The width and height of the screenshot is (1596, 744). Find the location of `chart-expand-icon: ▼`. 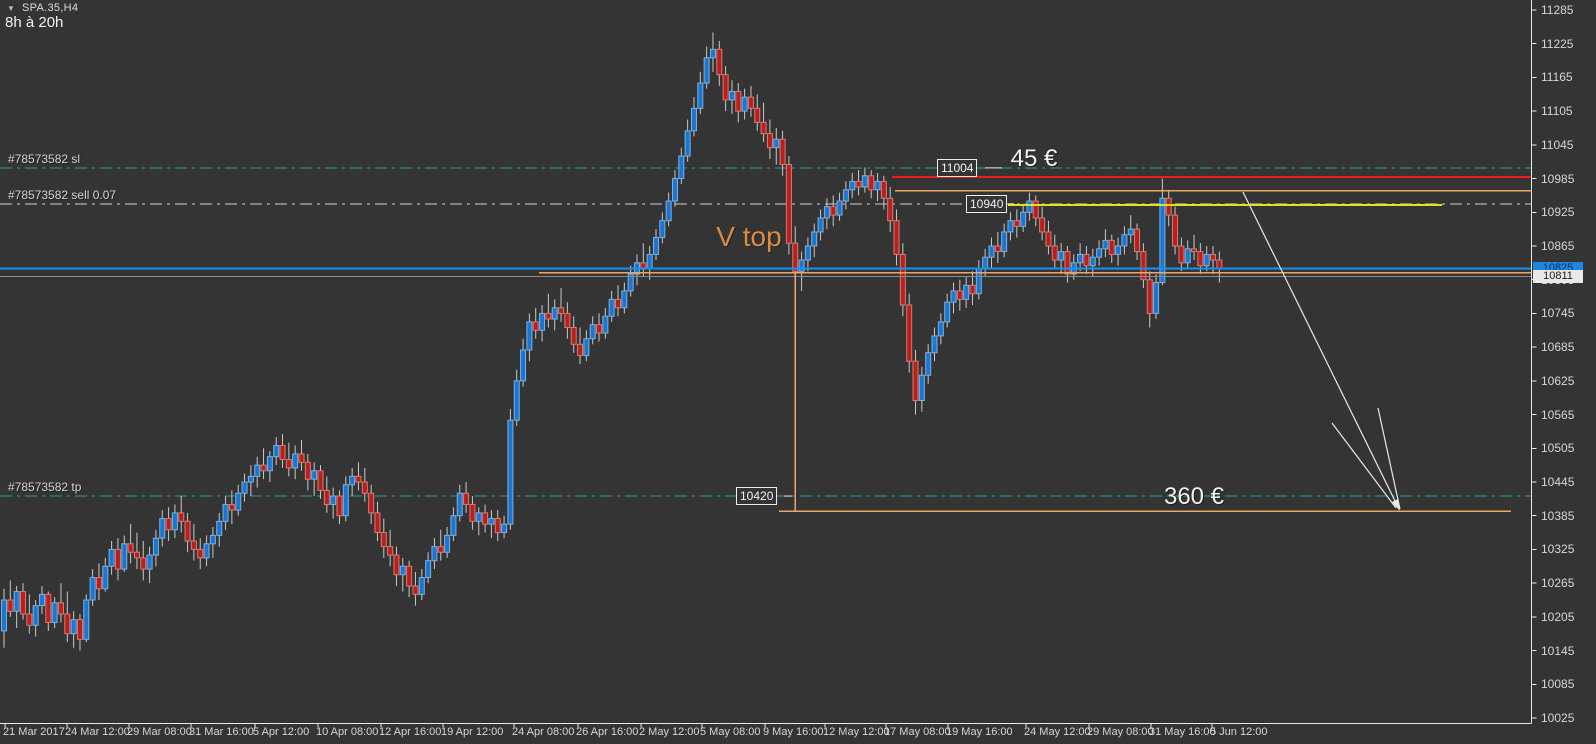

chart-expand-icon: ▼ is located at coordinates (11, 8).